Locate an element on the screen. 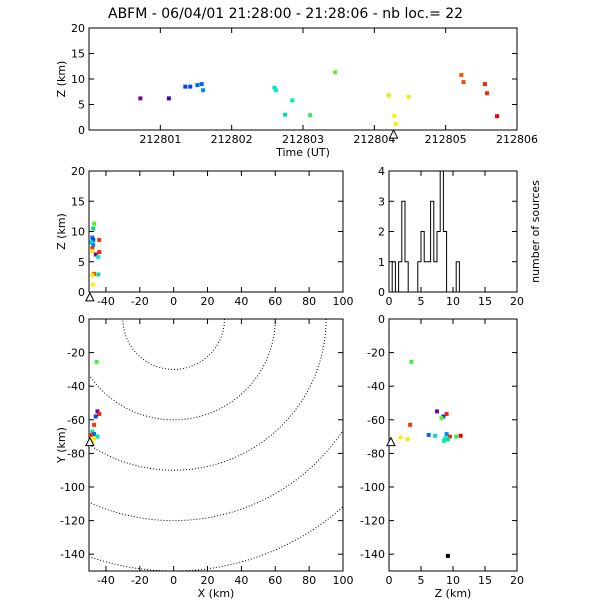 This screenshot has width=600, height=600. y-tick-label: 20 is located at coordinates (78, 171).